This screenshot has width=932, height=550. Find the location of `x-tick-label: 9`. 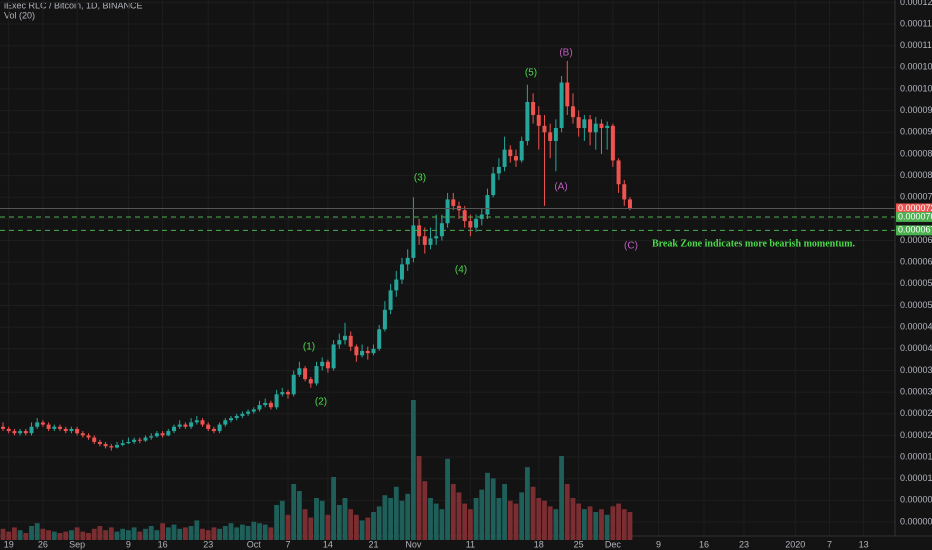

x-tick-label: 9 is located at coordinates (128, 544).